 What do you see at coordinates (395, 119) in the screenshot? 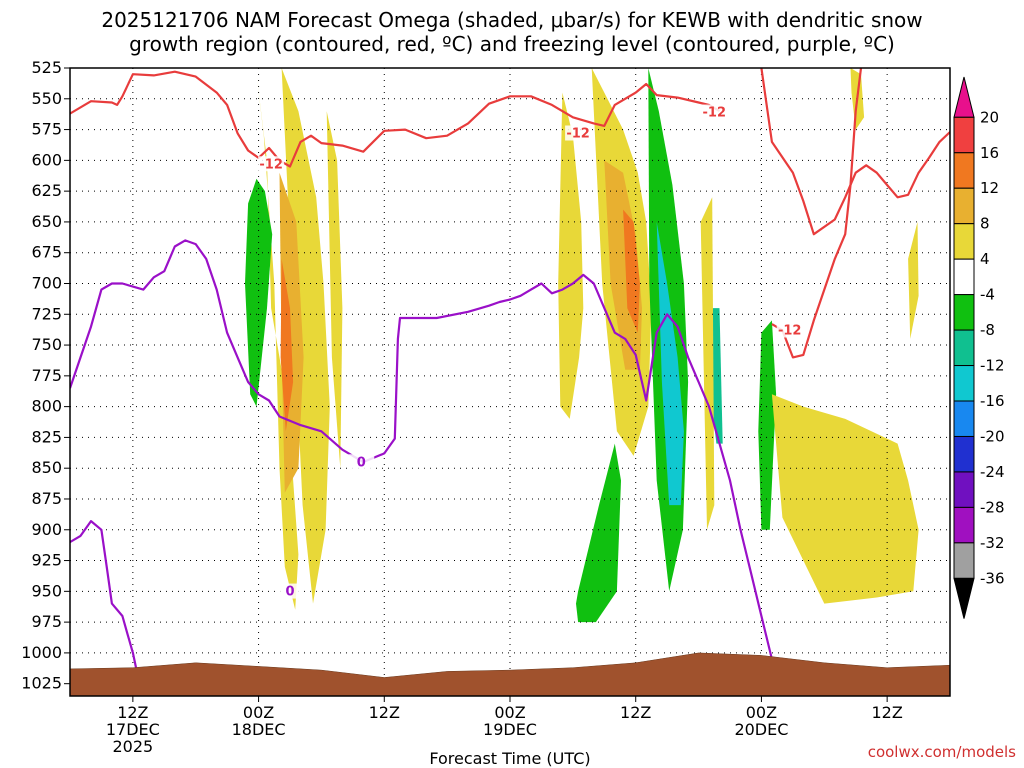
I see `contour-dgz-contour-minus12` at bounding box center [395, 119].